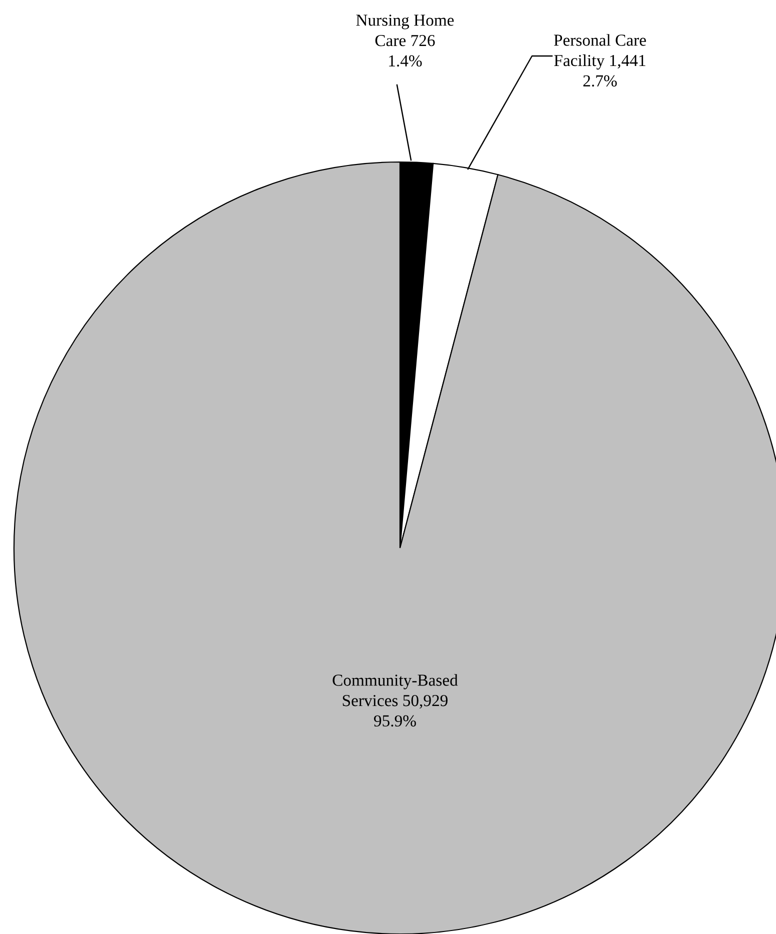 The image size is (776, 934). I want to click on slice-label: Personal Care Facility 1,441 2.7%, so click(600, 60).